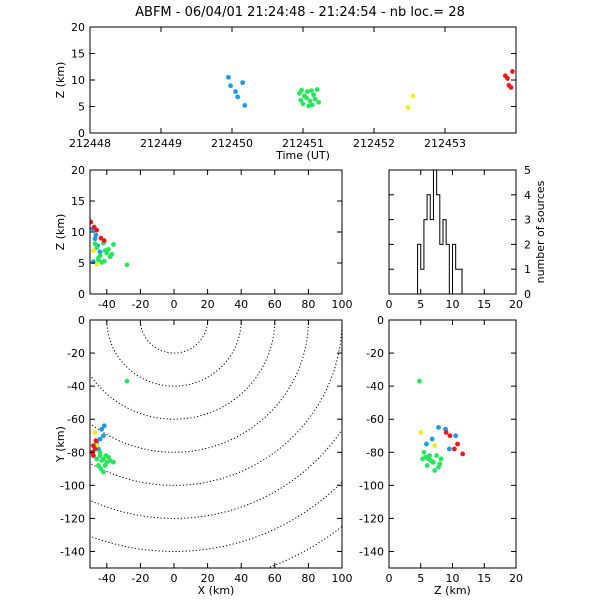  What do you see at coordinates (203, 237) in the screenshot?
I see `x-height-panel: -40 -20 0 20 40 60 80 100 0 5 10 15 20 Z (km)` at bounding box center [203, 237].